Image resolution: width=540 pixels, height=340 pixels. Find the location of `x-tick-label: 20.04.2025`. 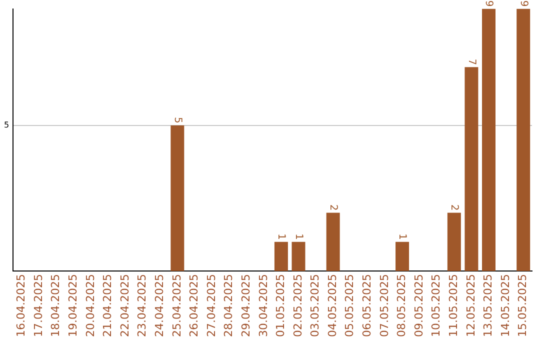

x-tick-label: 20.04.2025 is located at coordinates (90, 306).